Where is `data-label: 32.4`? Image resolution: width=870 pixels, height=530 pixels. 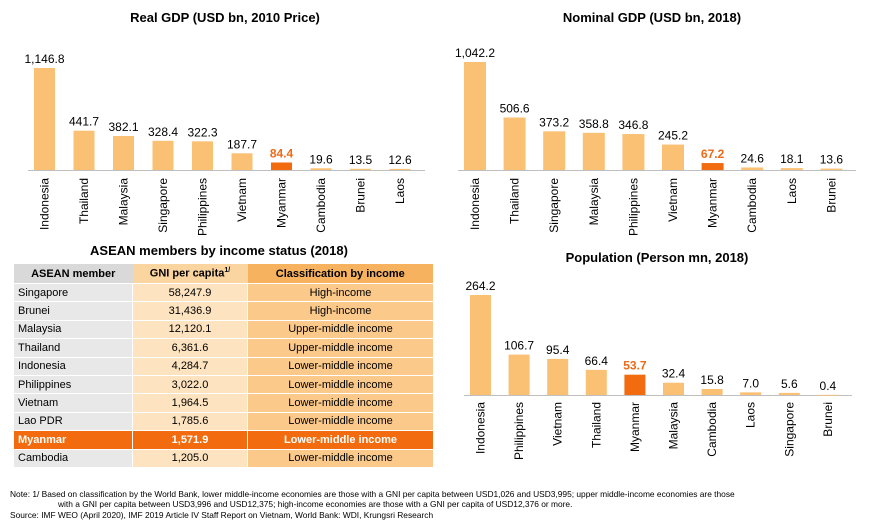
data-label: 32.4 is located at coordinates (674, 374).